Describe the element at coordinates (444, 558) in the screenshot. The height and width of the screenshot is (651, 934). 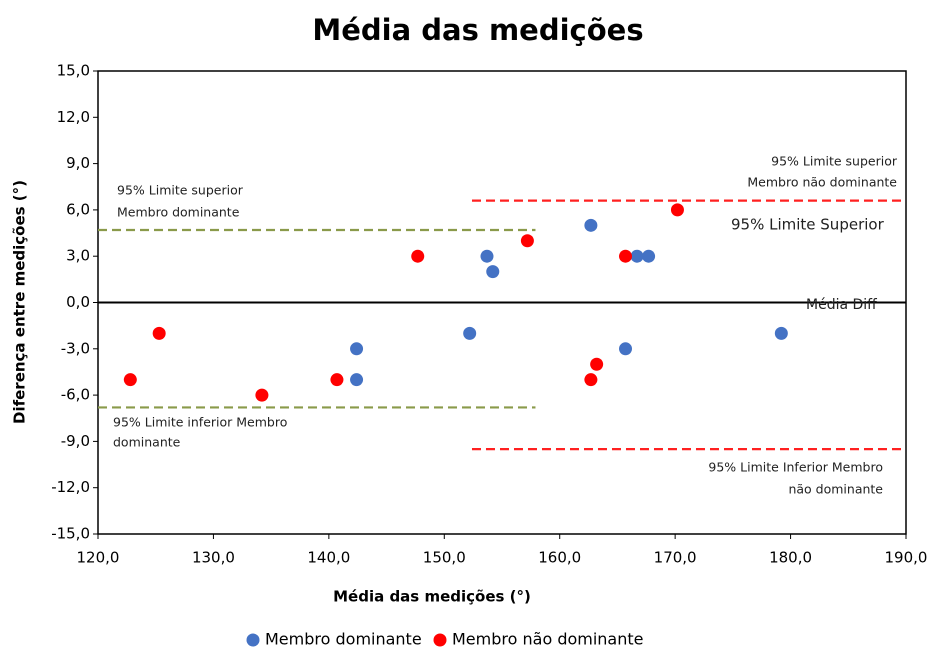
I see `x-tick-label: 150,0` at that location.